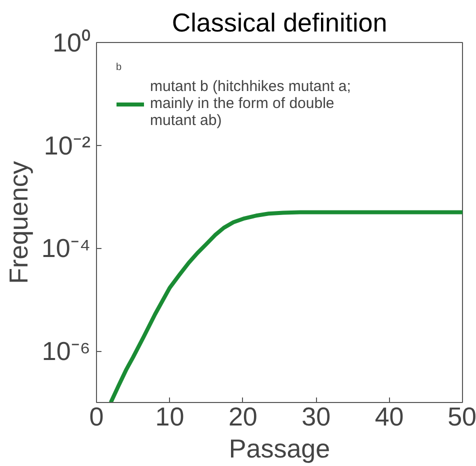 This screenshot has width=476, height=466. I want to click on legend-label: mutant b (hitchhikes mutant a; mainly in the form of double mutant ab), so click(250, 103).